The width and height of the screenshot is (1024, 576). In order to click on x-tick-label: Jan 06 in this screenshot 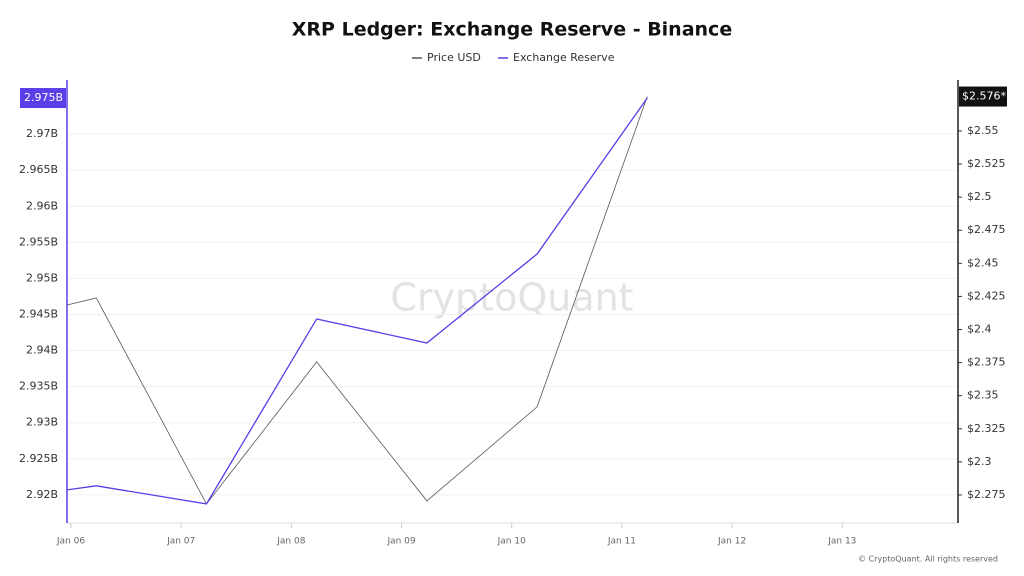, I will do `click(70, 542)`.